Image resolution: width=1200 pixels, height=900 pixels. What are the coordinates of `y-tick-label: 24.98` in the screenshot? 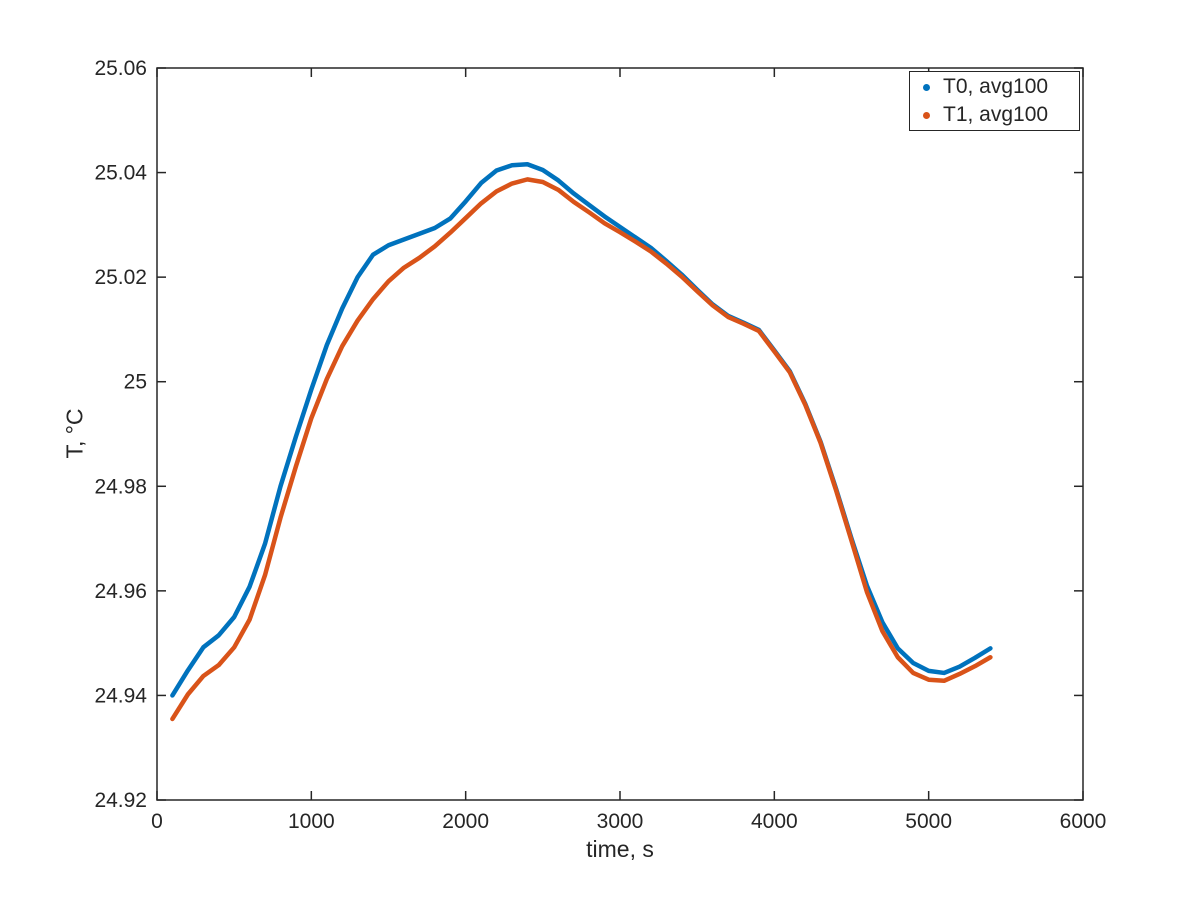 It's located at (120, 486).